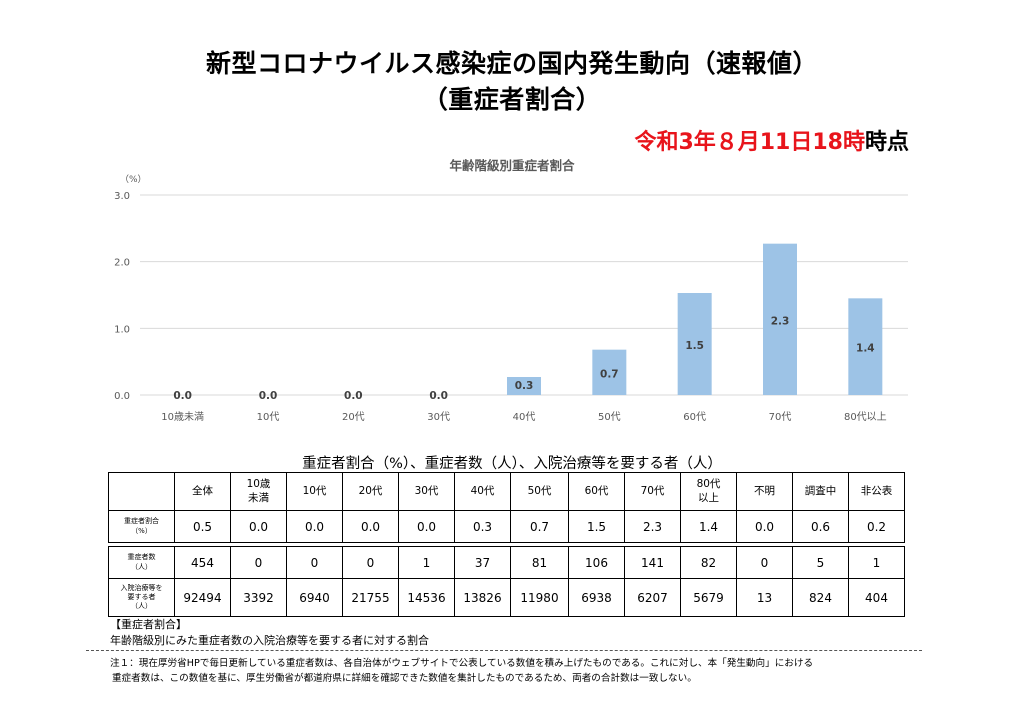 The width and height of the screenshot is (1024, 724). I want to click on table-cell: 6940, so click(314, 597).